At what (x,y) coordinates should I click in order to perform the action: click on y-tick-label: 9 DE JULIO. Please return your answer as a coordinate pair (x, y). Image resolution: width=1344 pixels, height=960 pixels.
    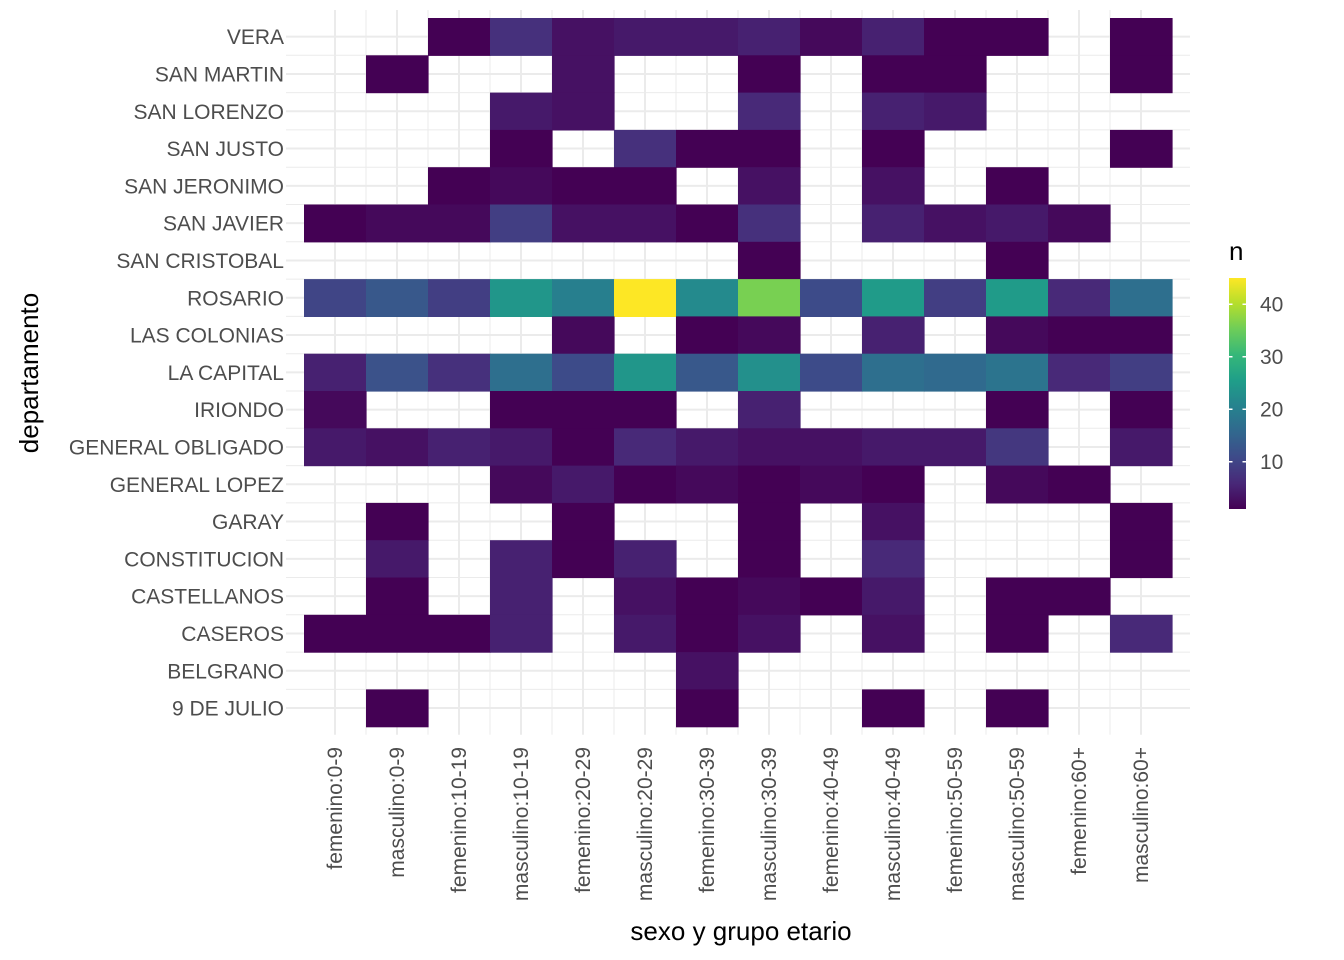
    Looking at the image, I should click on (228, 709).